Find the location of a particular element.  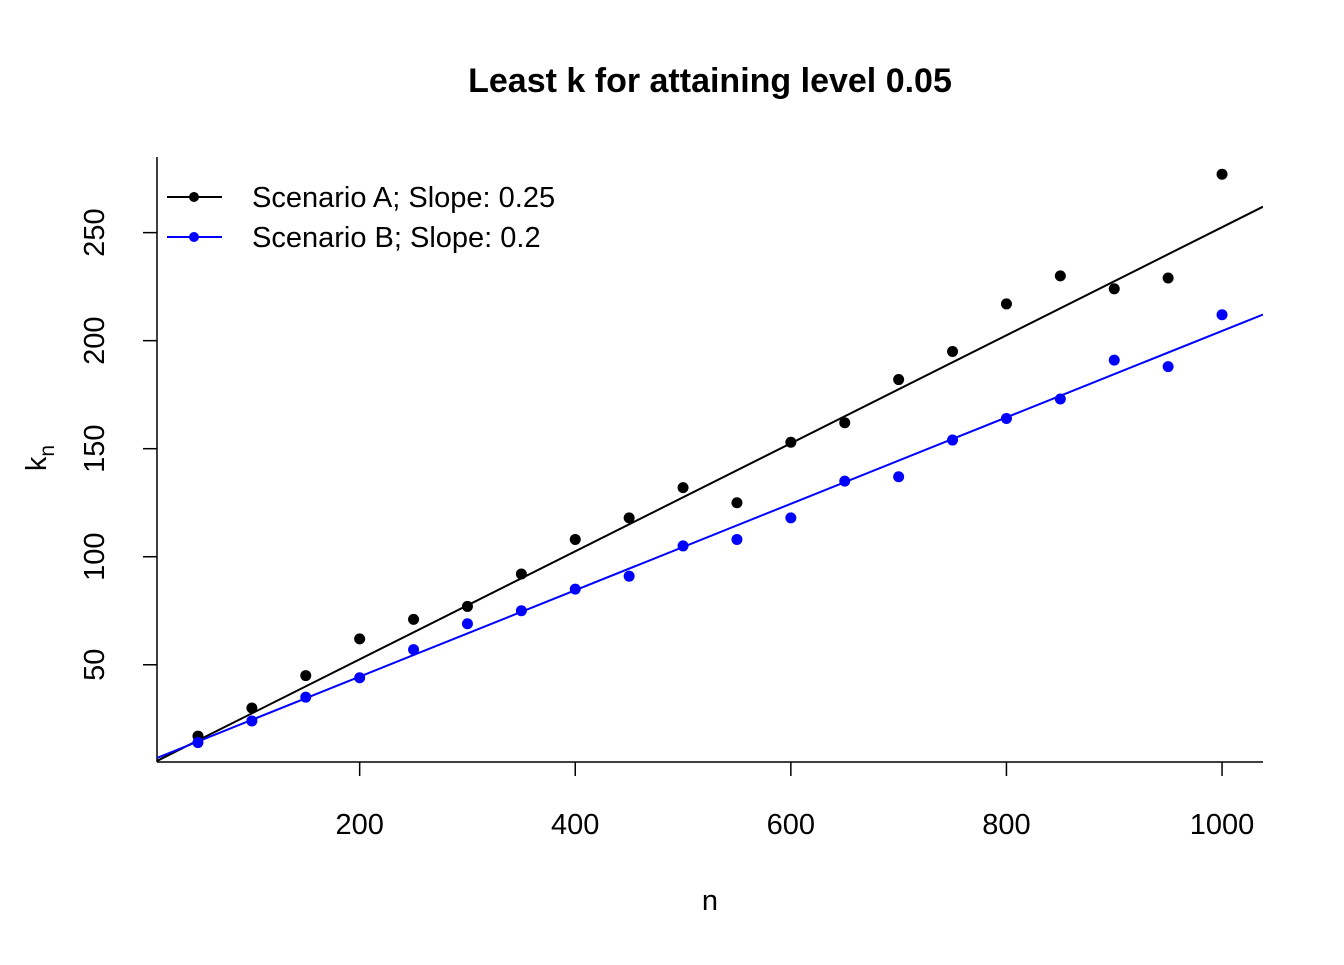

y-tick-label: 250 is located at coordinates (95, 232).